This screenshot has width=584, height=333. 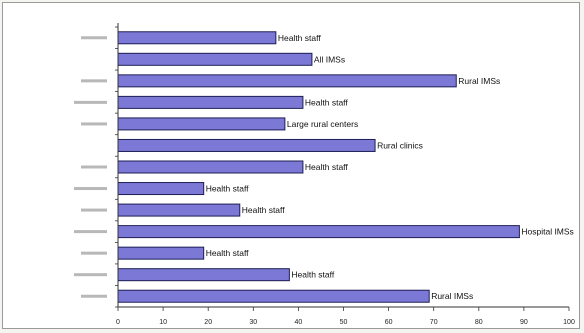 I want to click on x-tick-label: 40, so click(x=299, y=322).